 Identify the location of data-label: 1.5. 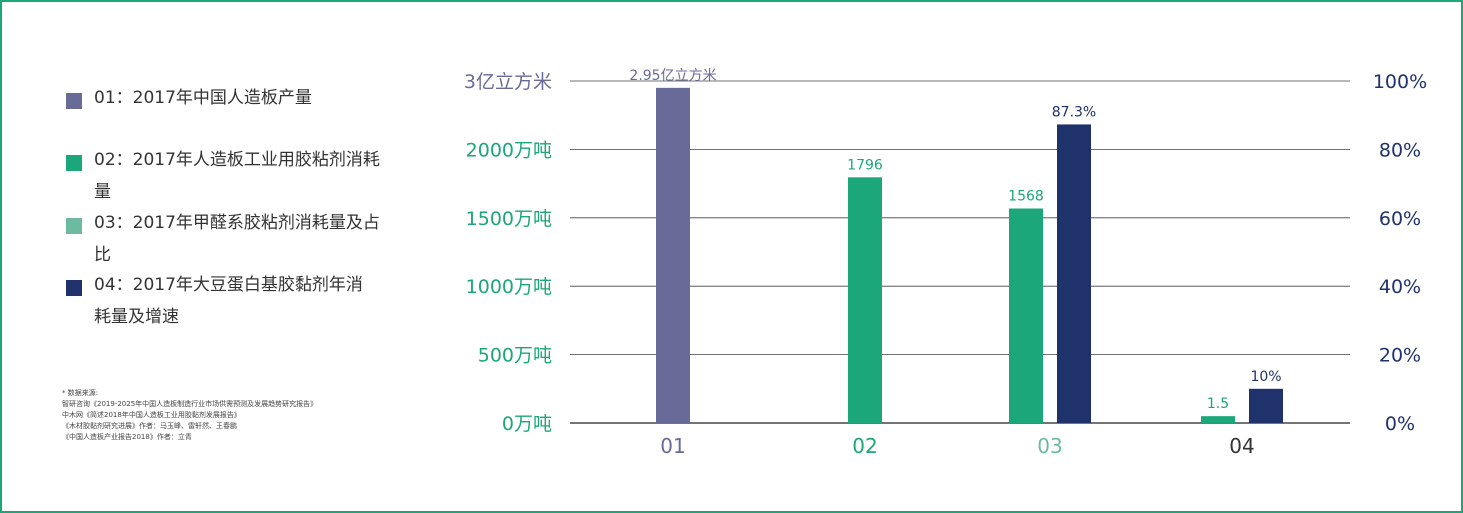
(1218, 404).